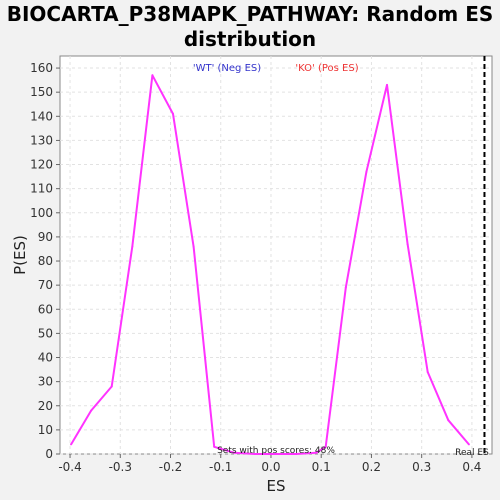 The width and height of the screenshot is (500, 500). What do you see at coordinates (421, 467) in the screenshot?
I see `x-tick-label: 0.3` at bounding box center [421, 467].